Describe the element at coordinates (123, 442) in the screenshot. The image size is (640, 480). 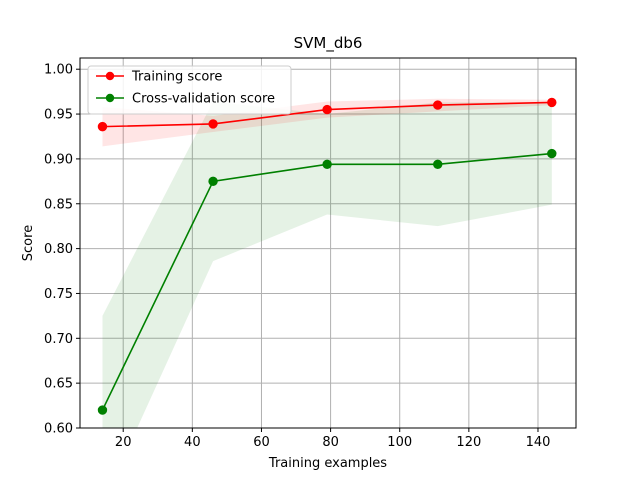
I see `x-tick-label: 20` at that location.